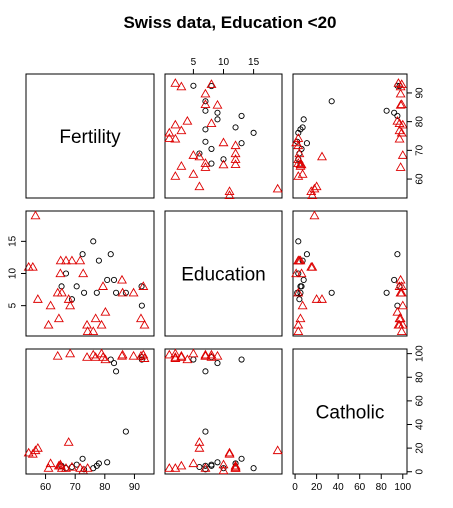 This screenshot has width=453, height=508. What do you see at coordinates (229, 22) in the screenshot?
I see `chart-title: Swiss data, Education <20` at bounding box center [229, 22].